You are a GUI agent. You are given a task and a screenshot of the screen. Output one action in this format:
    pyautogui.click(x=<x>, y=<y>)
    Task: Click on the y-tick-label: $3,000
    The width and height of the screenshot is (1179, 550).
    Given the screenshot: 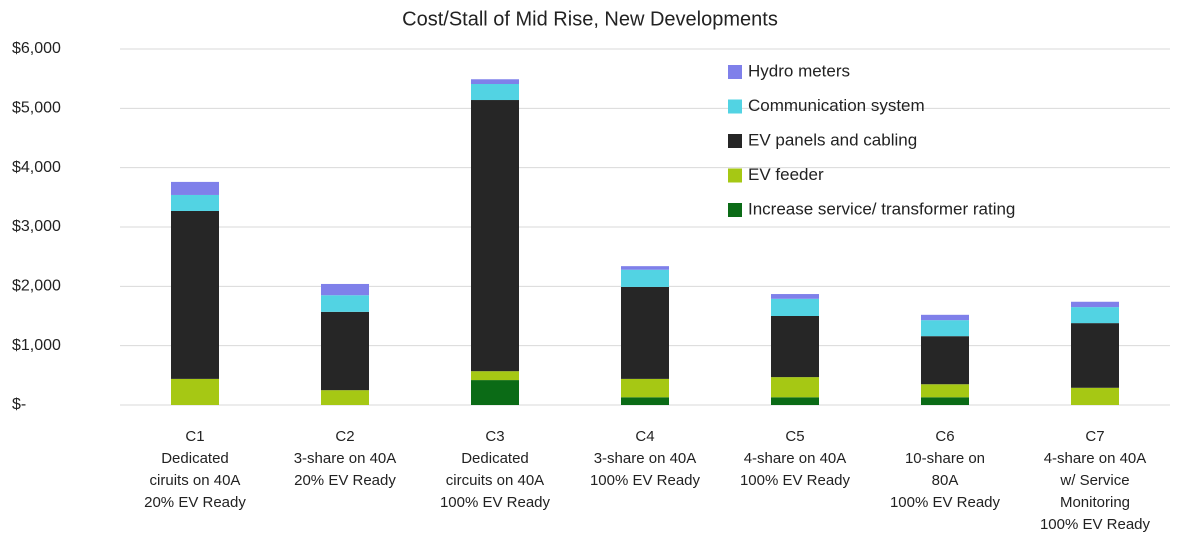 What is the action you would take?
    pyautogui.click(x=36, y=226)
    